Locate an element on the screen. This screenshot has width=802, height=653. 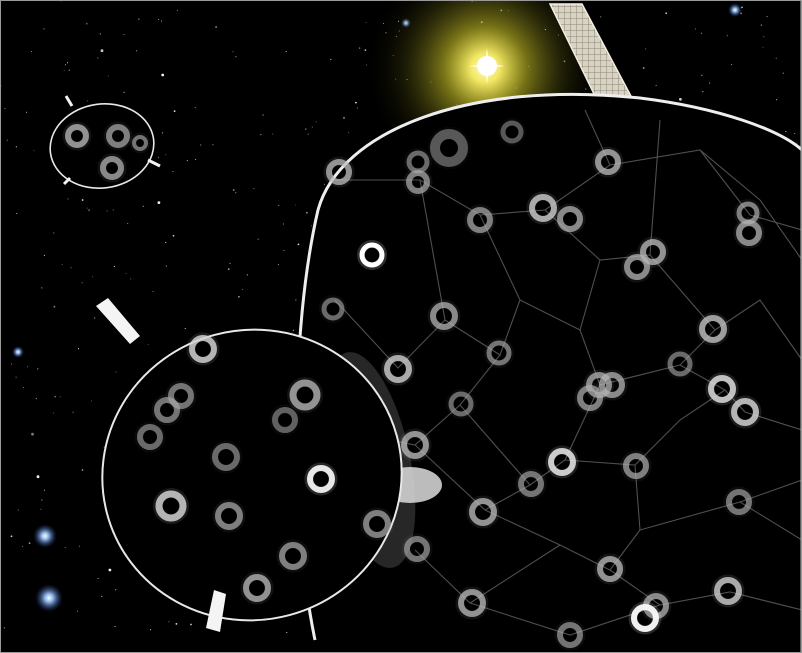
blue-star is located at coordinates (49, 598).